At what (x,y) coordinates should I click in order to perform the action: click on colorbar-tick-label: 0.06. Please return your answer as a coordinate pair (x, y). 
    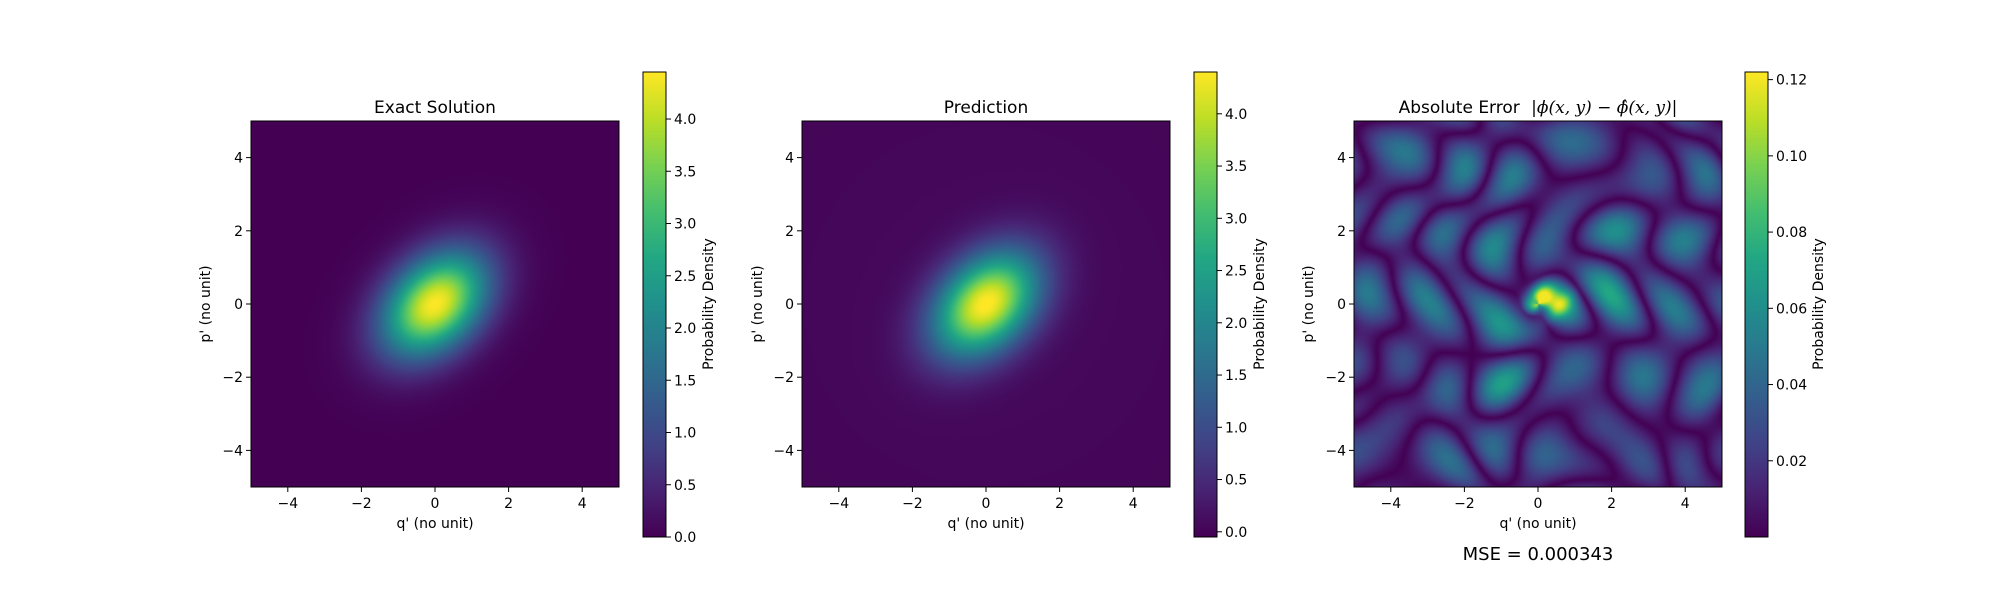
    Looking at the image, I should click on (1791, 309).